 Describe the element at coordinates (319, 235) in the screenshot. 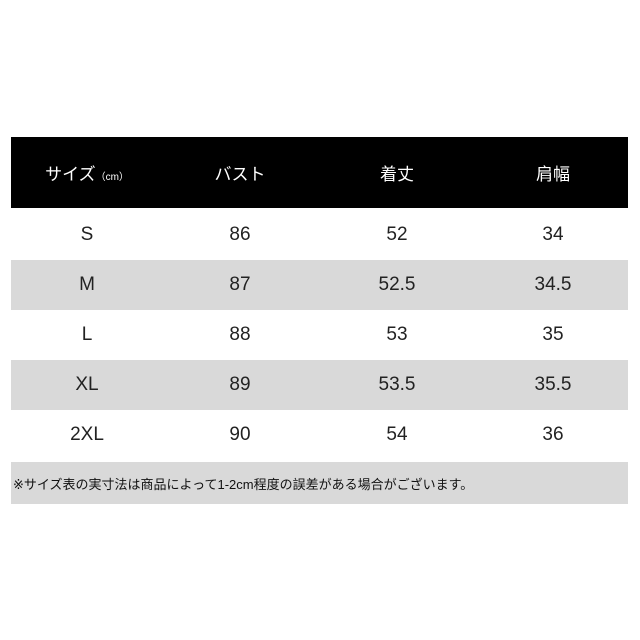

I see `table-row: S 86 52 34` at that location.